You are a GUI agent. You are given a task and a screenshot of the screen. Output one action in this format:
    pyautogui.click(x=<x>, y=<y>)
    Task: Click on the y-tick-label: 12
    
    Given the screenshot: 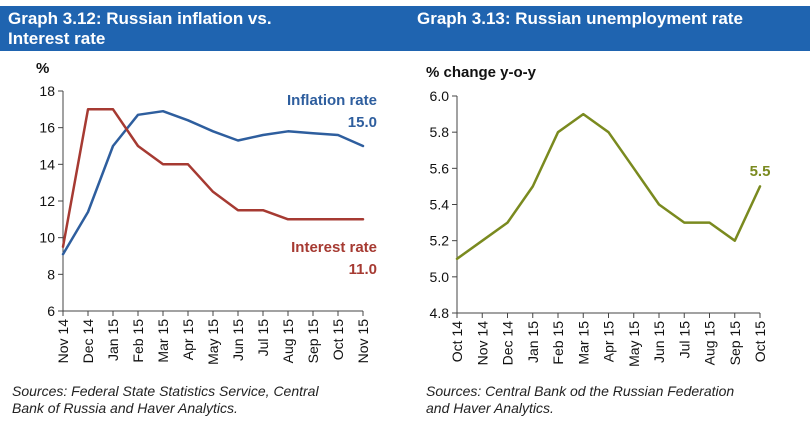 What is the action you would take?
    pyautogui.click(x=47, y=201)
    